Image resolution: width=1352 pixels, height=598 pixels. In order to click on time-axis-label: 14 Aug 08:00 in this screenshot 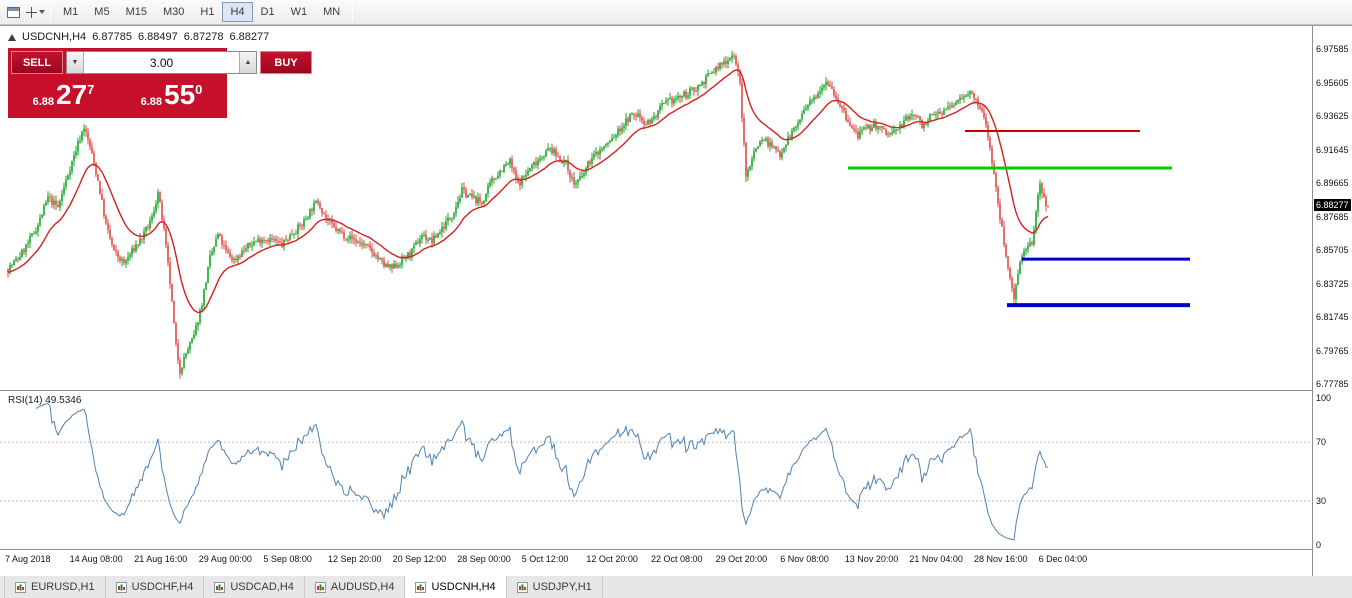, I will do `click(96, 559)`.